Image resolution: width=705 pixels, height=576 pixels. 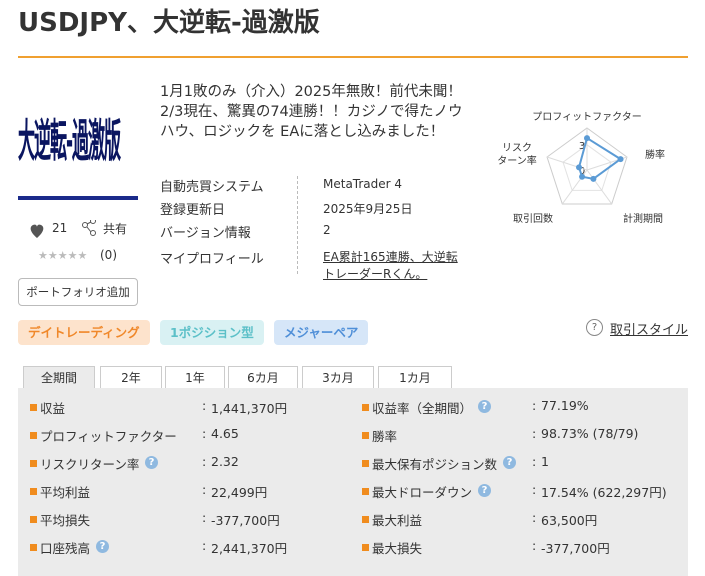 What do you see at coordinates (321, 332) in the screenshot?
I see `tag: メジャーペア` at bounding box center [321, 332].